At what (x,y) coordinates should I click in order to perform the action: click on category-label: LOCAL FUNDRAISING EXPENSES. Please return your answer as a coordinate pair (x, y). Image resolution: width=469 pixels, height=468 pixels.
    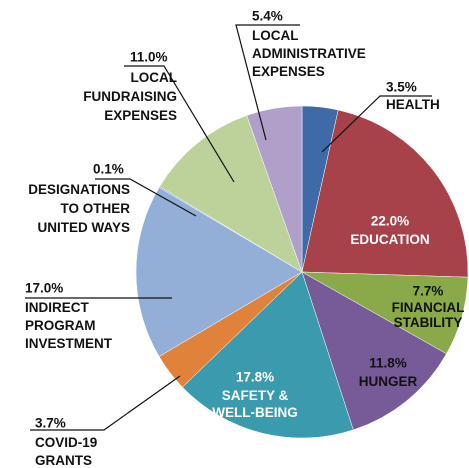
    Looking at the image, I should click on (130, 96).